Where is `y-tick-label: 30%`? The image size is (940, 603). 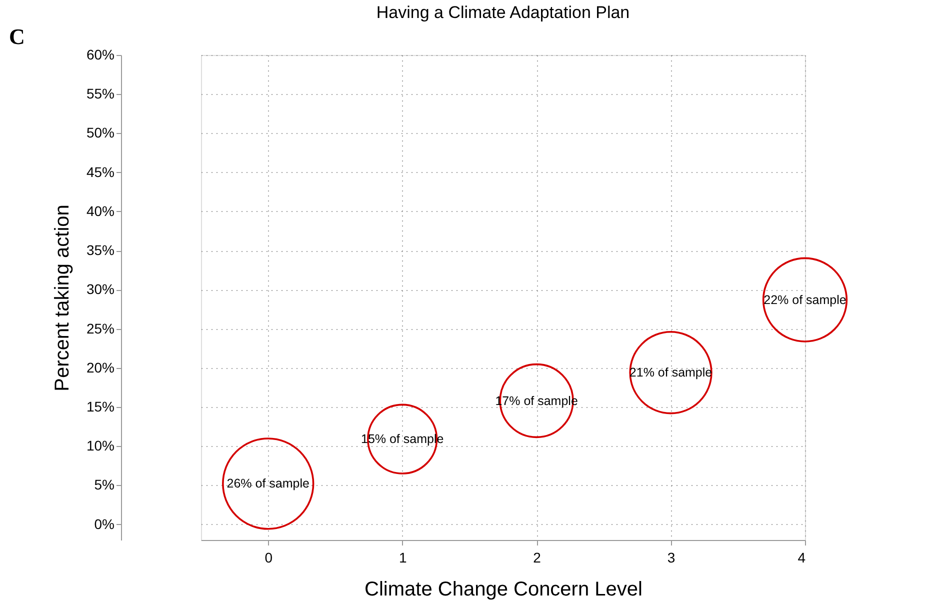
y-tick-label: 30% is located at coordinates (100, 289).